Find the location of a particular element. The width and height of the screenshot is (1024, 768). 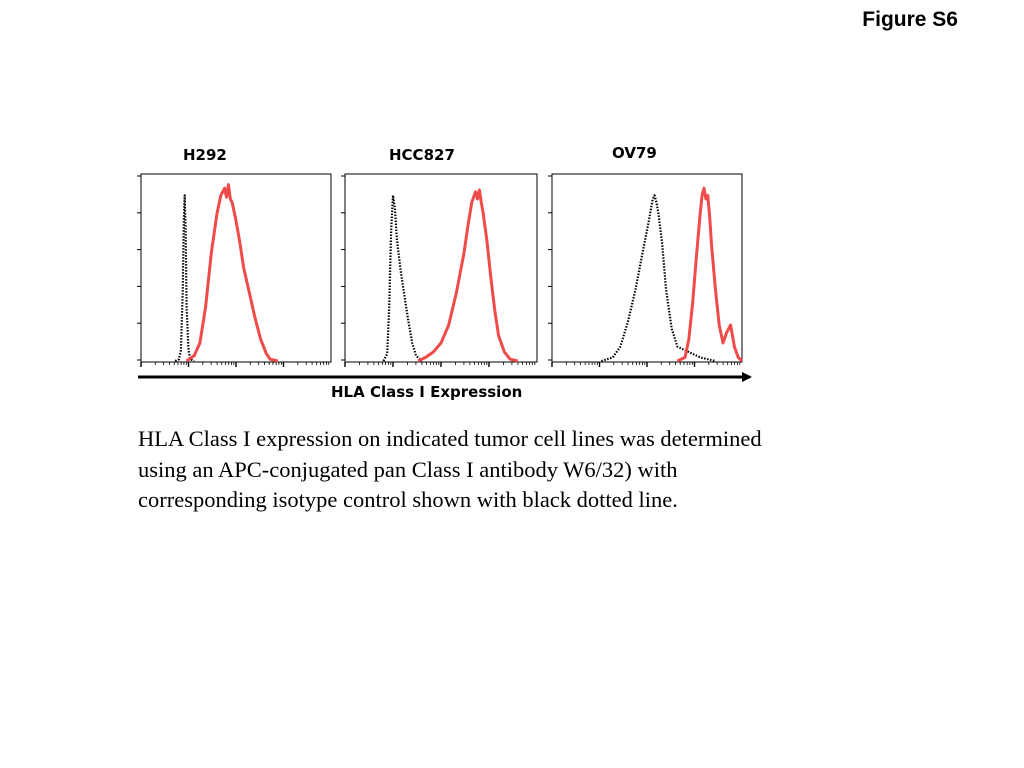

histogram-panel-ov79 is located at coordinates (646, 270).